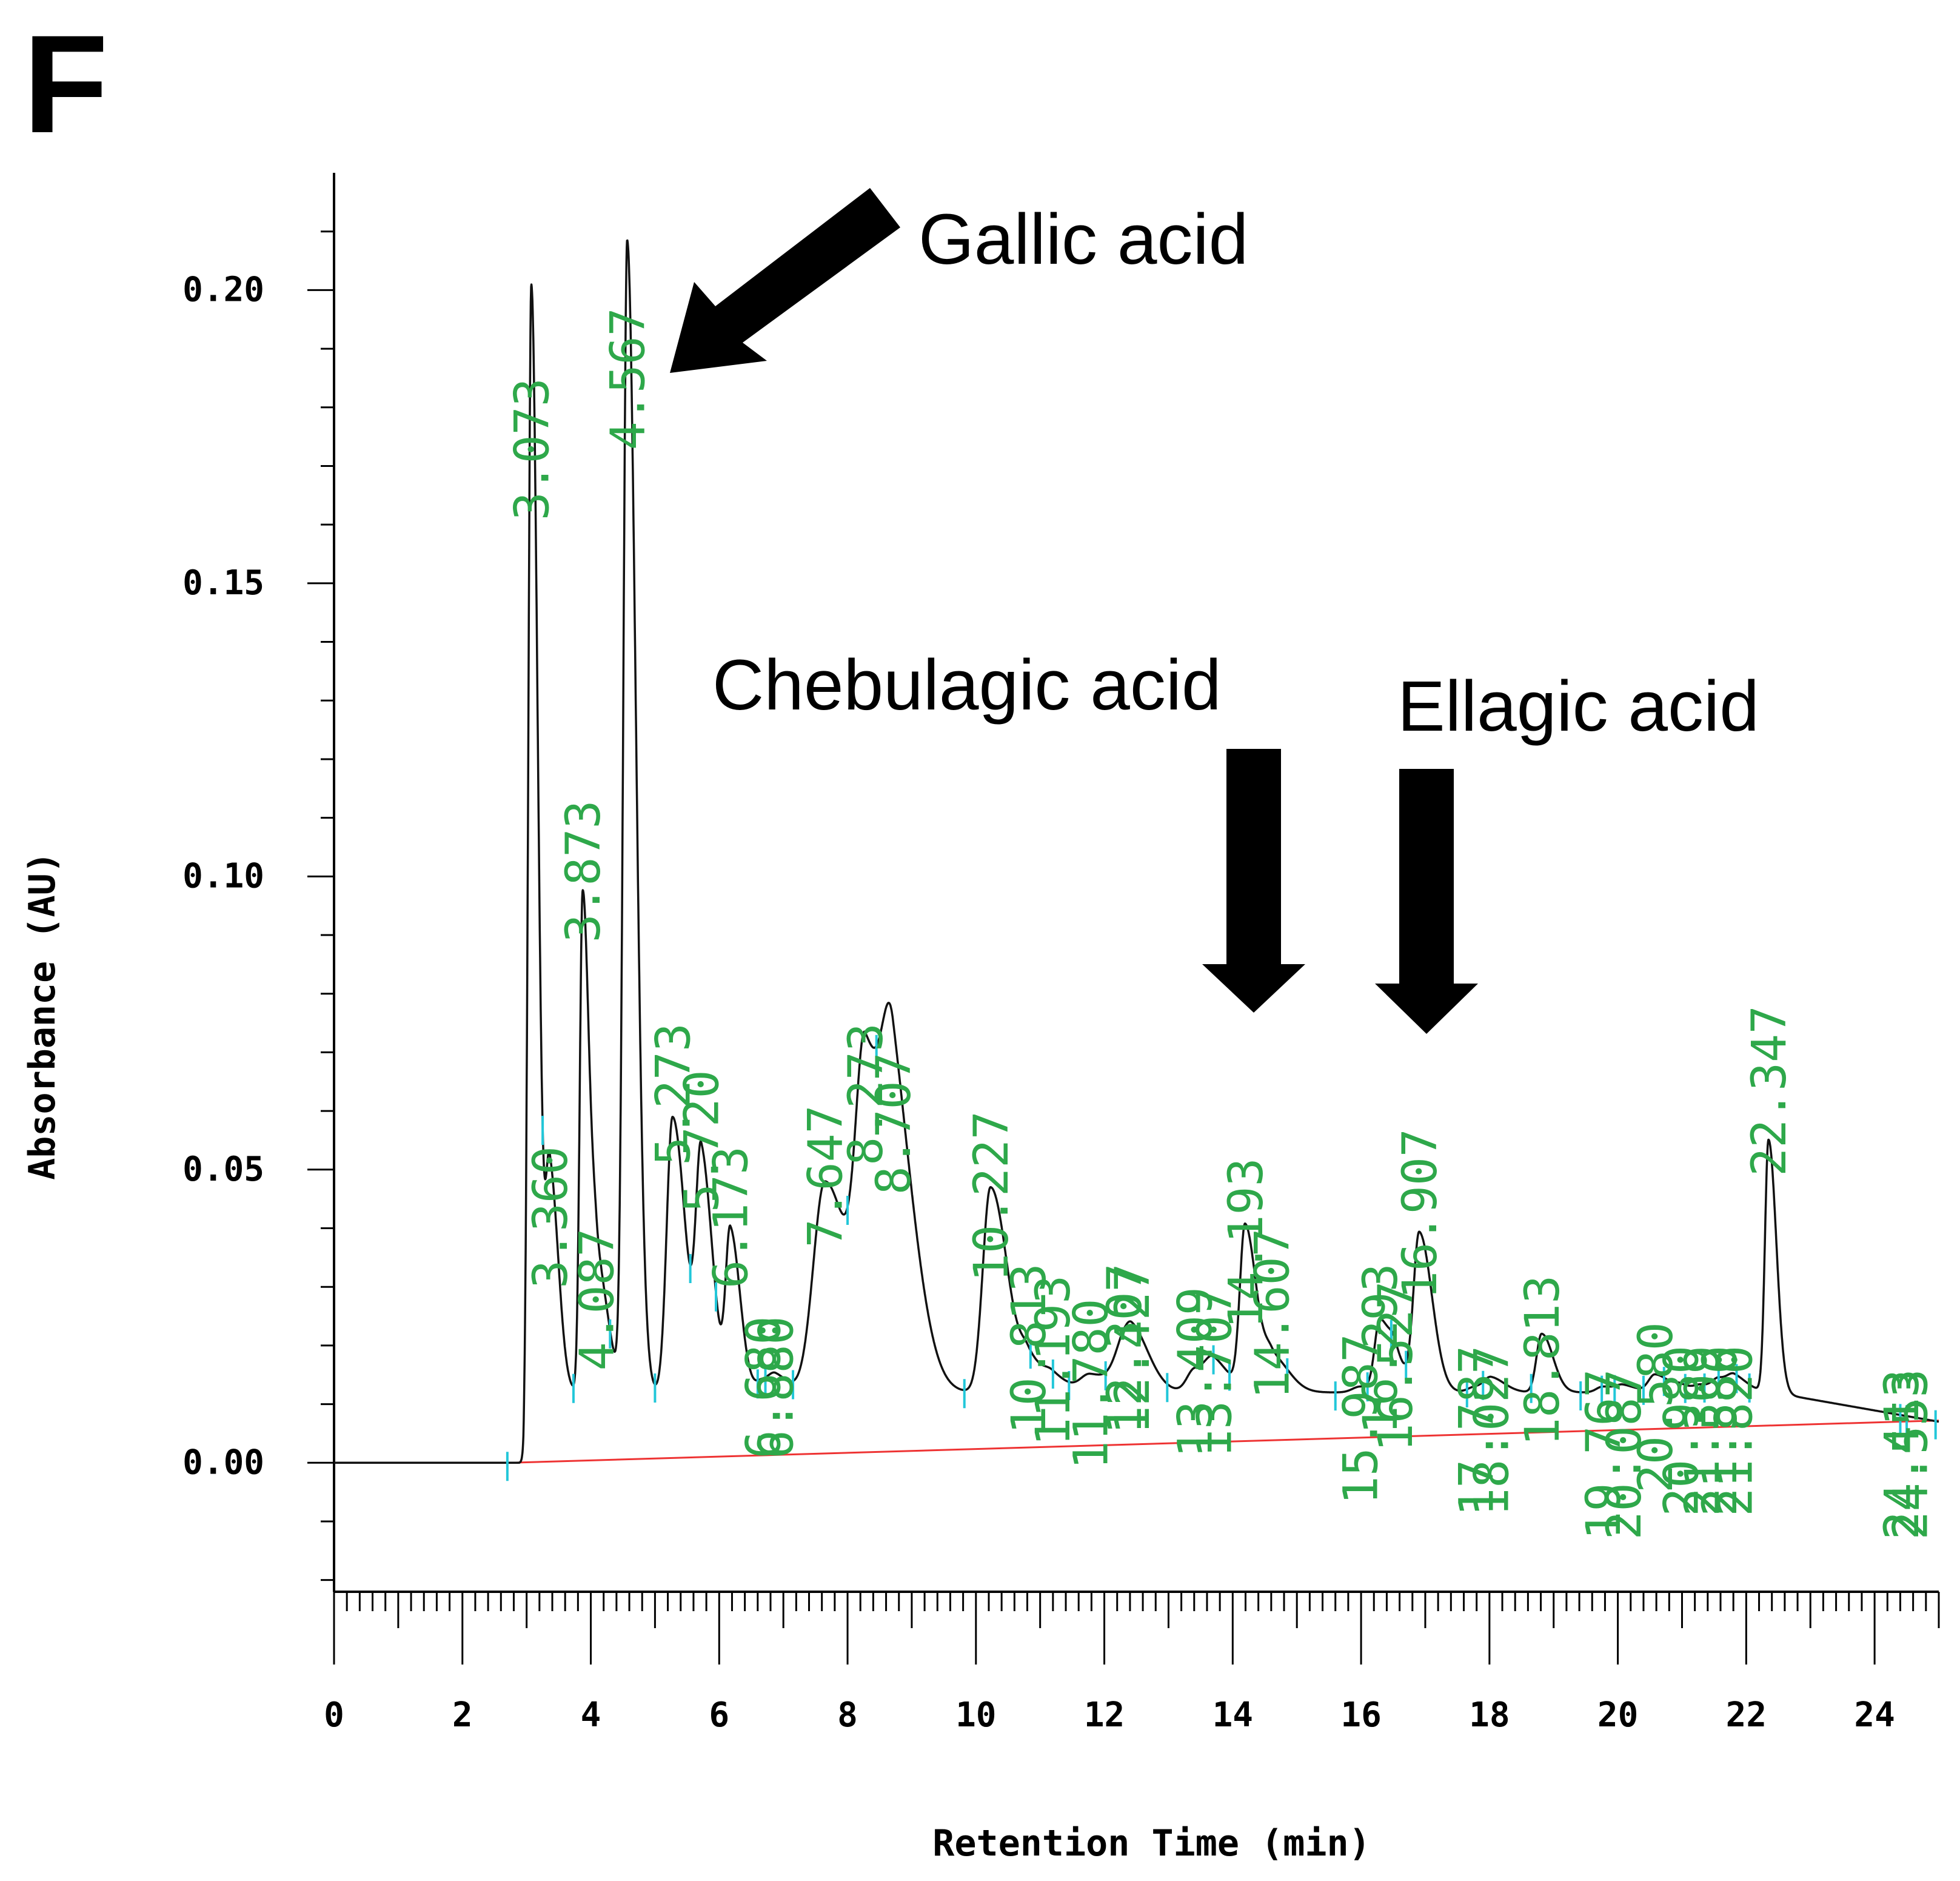 The width and height of the screenshot is (1960, 1881). What do you see at coordinates (223, 1463) in the screenshot?
I see `y-tick-label: 0.00` at bounding box center [223, 1463].